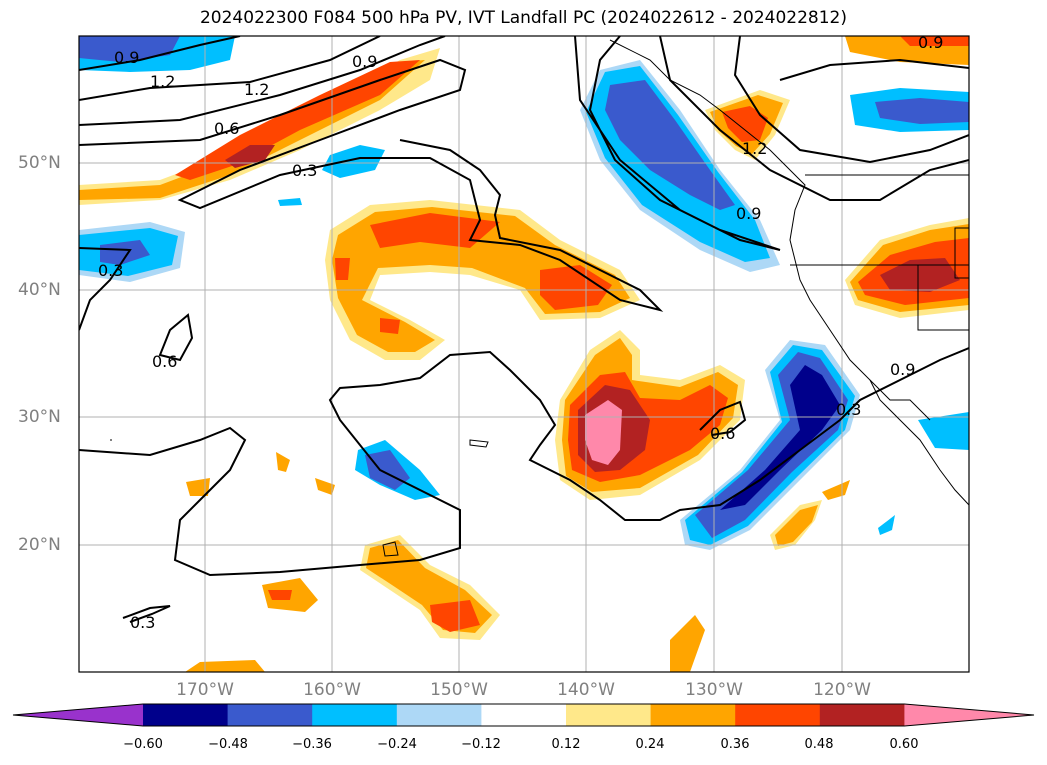 Image resolution: width=1047 pixels, height=765 pixels. Describe the element at coordinates (842, 690) in the screenshot. I see `lon-label: 120°W` at that location.